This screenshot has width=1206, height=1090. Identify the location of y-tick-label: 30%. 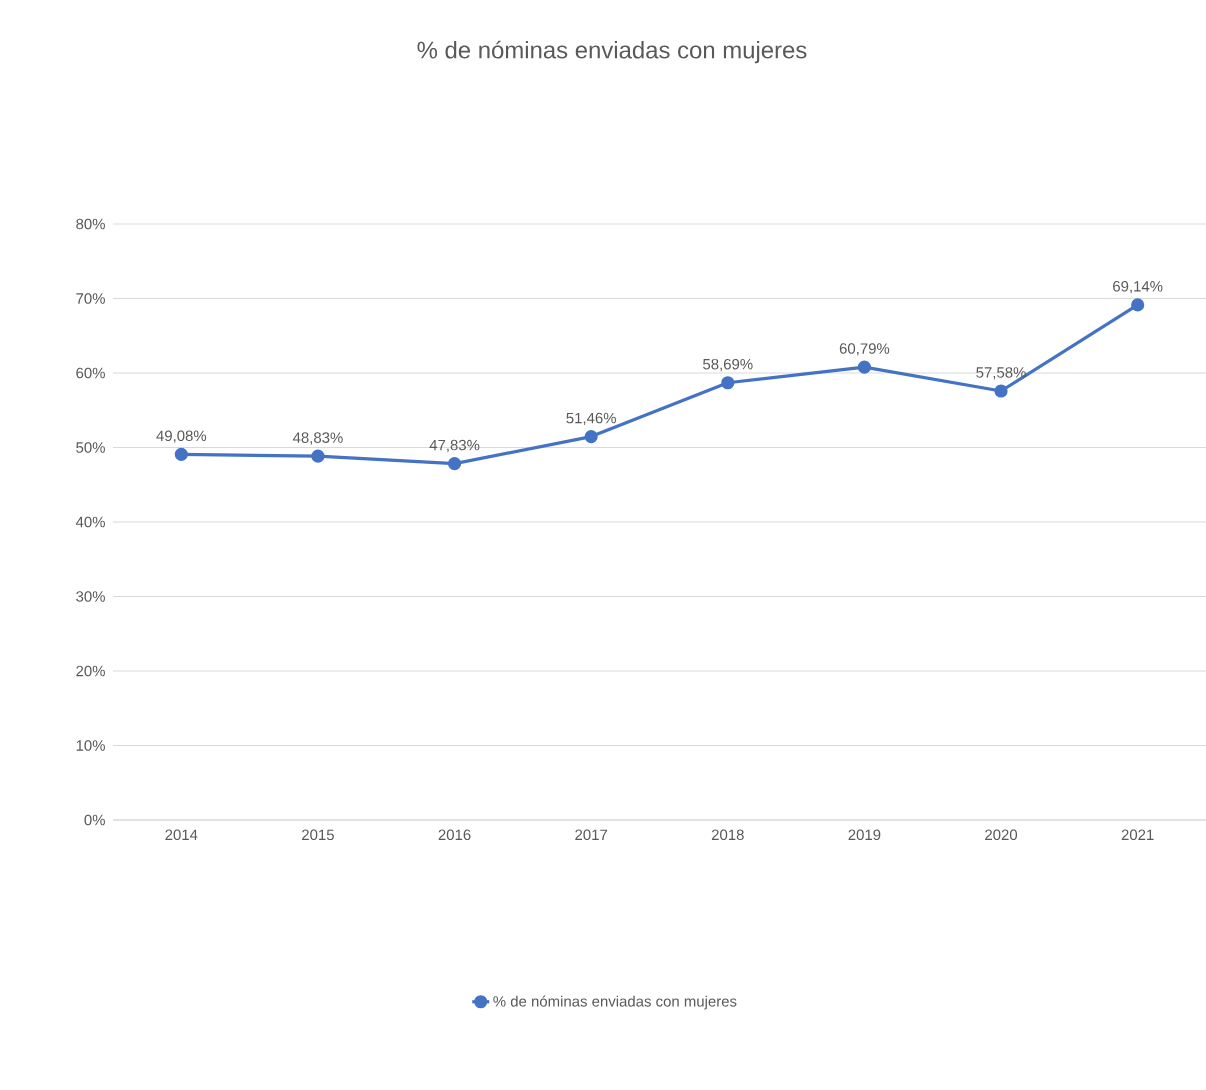
(90, 596).